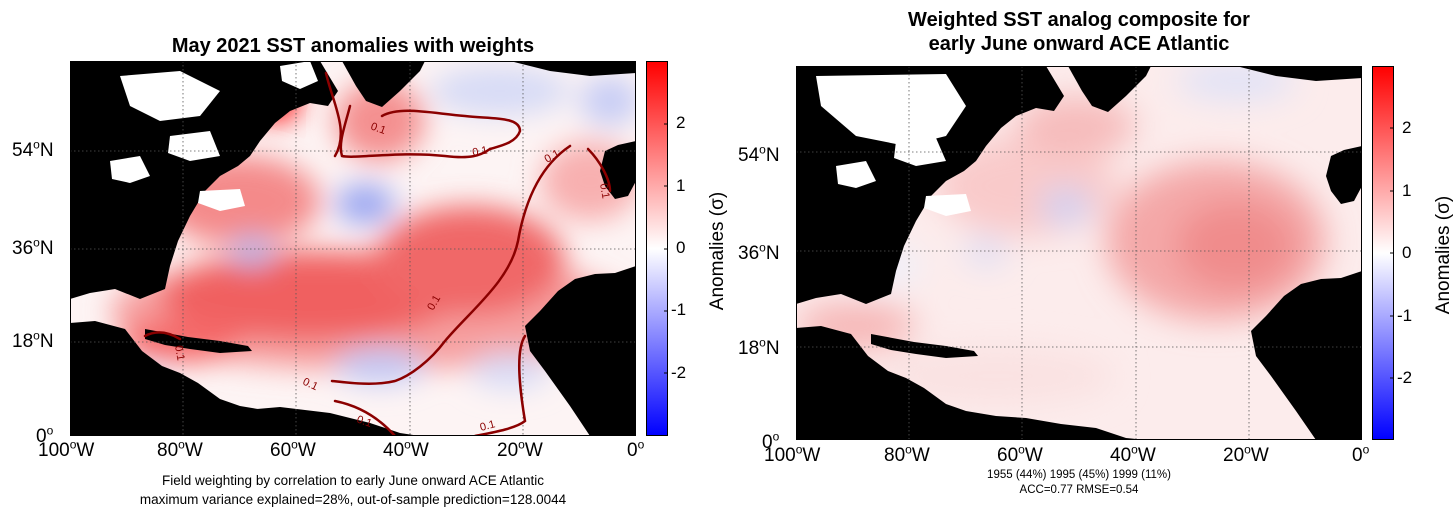  What do you see at coordinates (1443, 255) in the screenshot?
I see `right-colorbar-label: Anomalies (σ)` at bounding box center [1443, 255].